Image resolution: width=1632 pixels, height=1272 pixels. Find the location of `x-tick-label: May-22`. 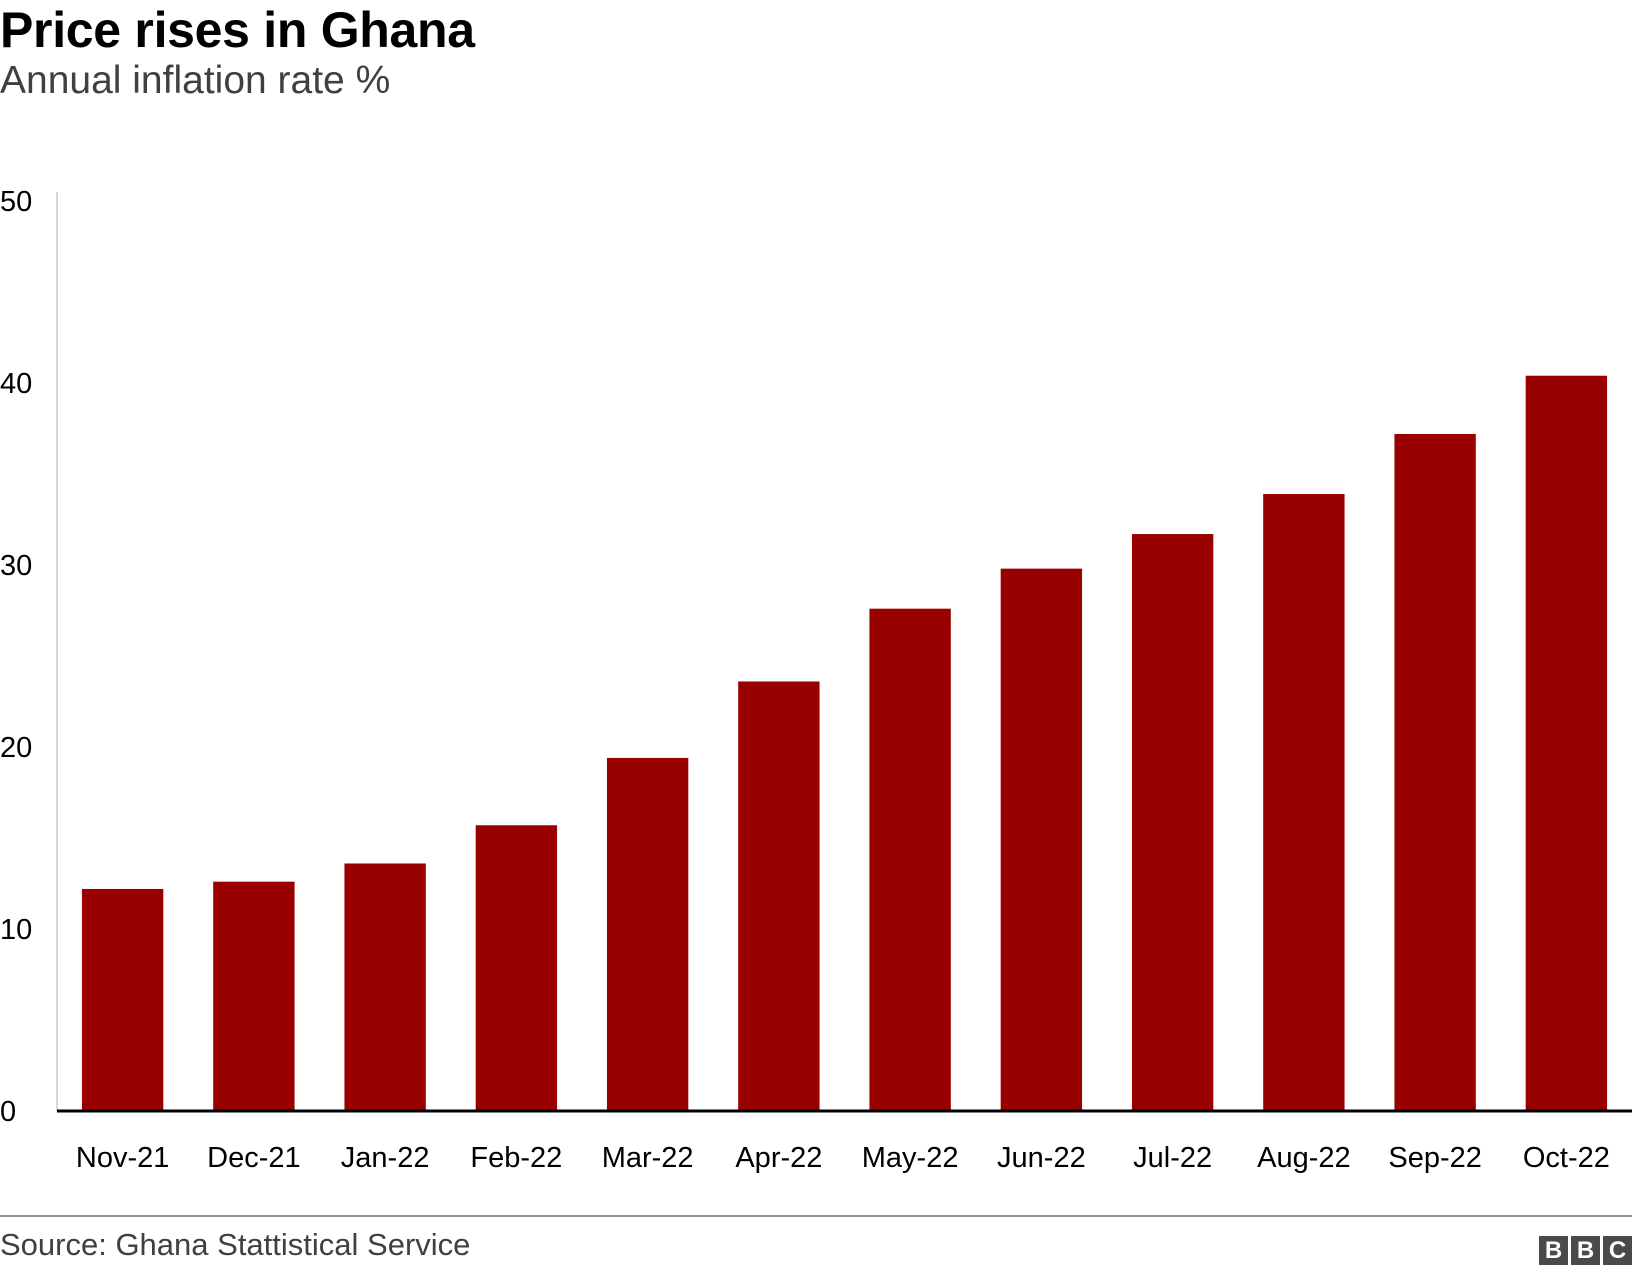

x-tick-label: May-22 is located at coordinates (910, 1158).